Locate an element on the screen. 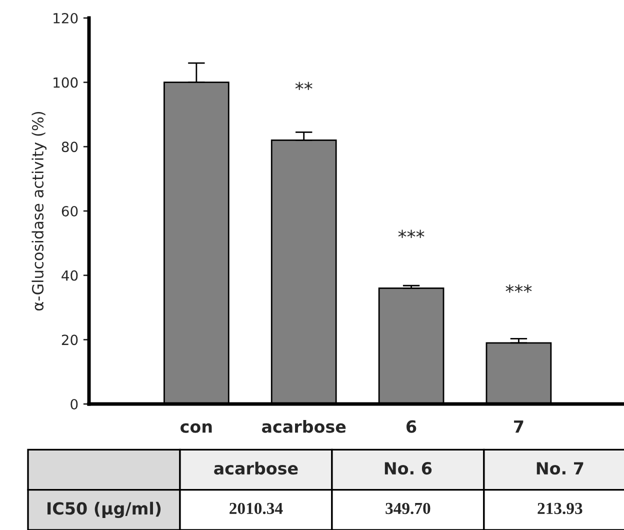  text: 213.93 is located at coordinates (560, 508).